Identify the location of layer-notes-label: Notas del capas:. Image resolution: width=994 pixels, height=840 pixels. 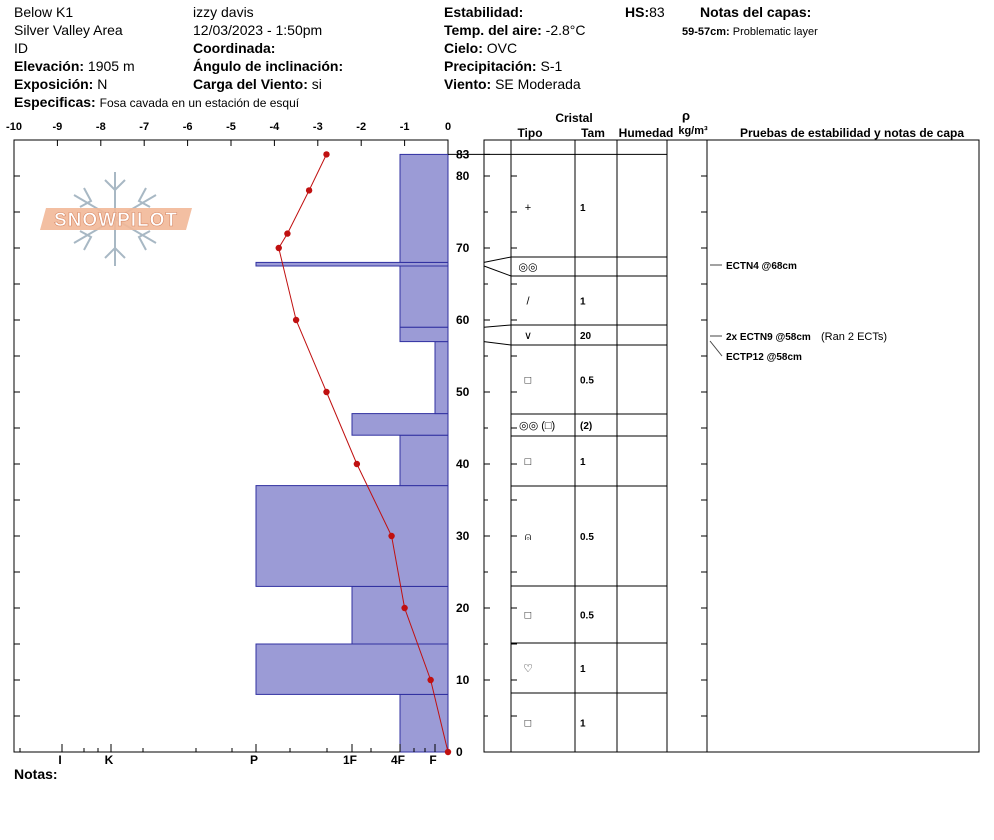
(756, 12).